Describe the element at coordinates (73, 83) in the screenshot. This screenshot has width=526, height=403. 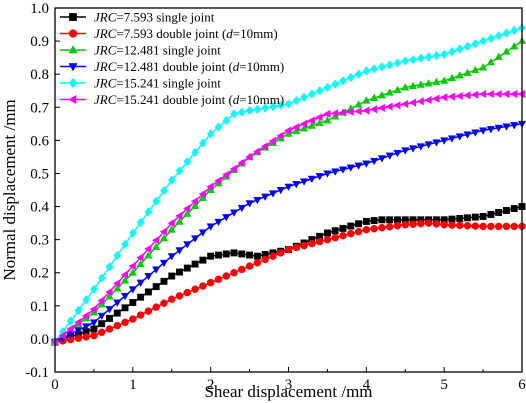
I see `legend-marker` at that location.